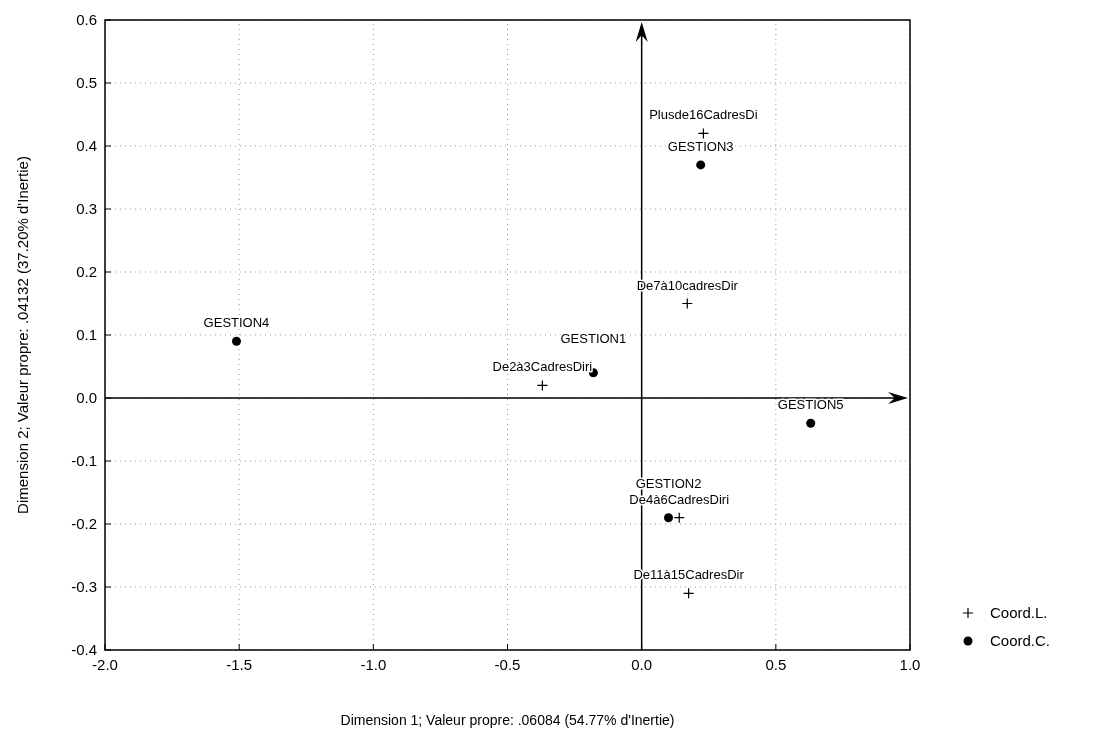  Describe the element at coordinates (507, 664) in the screenshot. I see `x-tick-label: -0.5` at that location.